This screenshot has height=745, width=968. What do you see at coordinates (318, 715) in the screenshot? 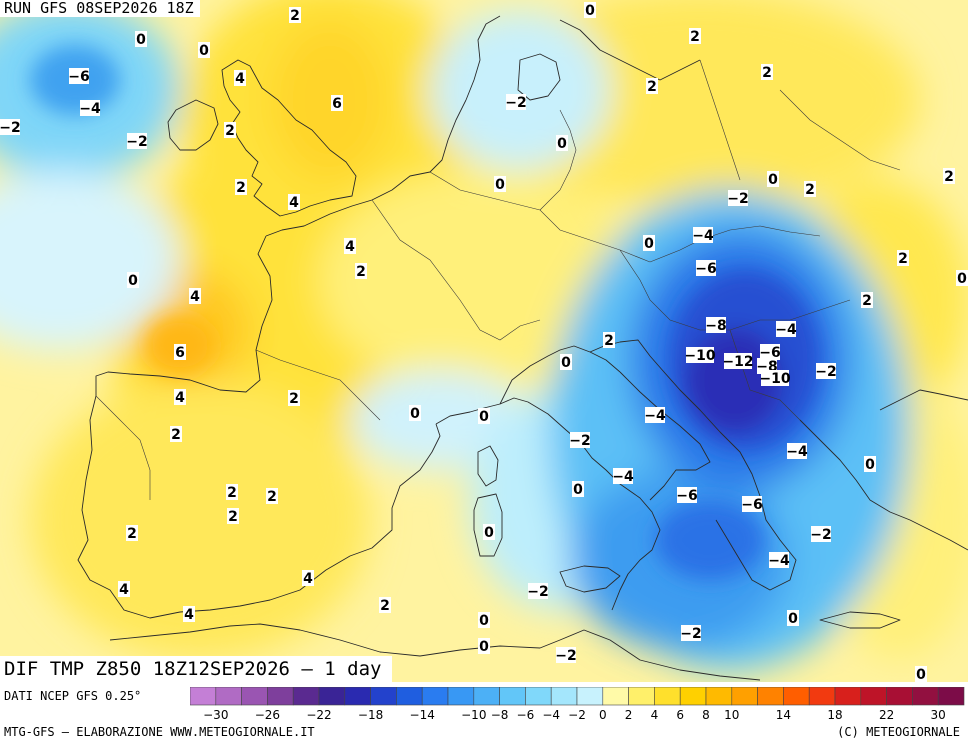
I see `legend-tick-label: −22` at bounding box center [318, 715].